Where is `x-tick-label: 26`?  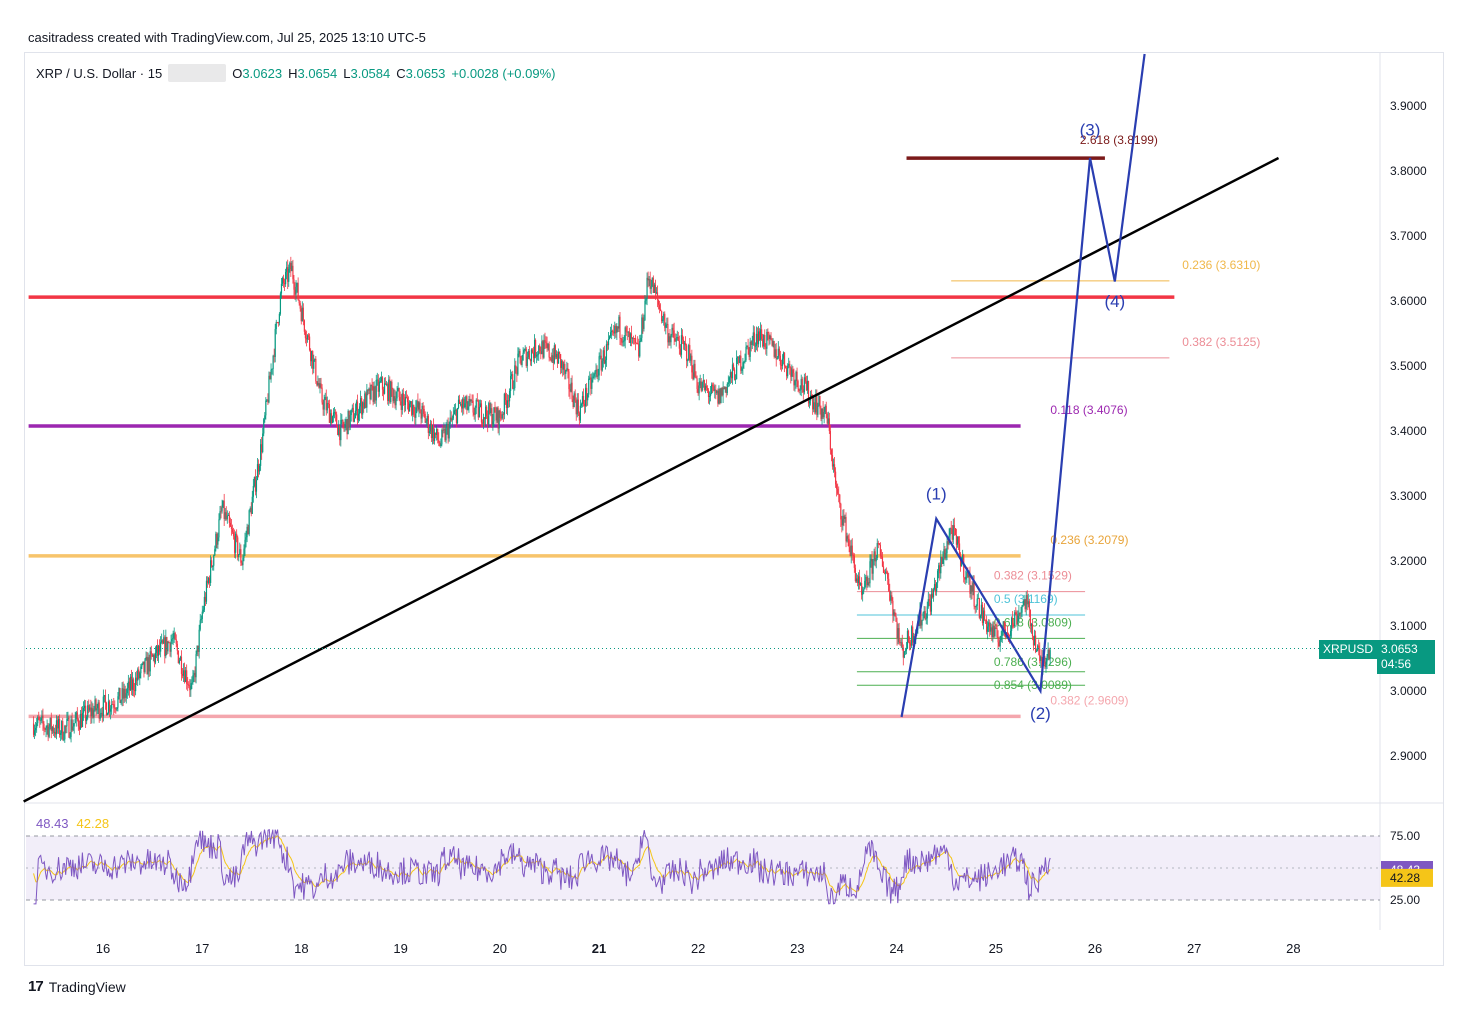
x-tick-label: 26 is located at coordinates (1095, 948).